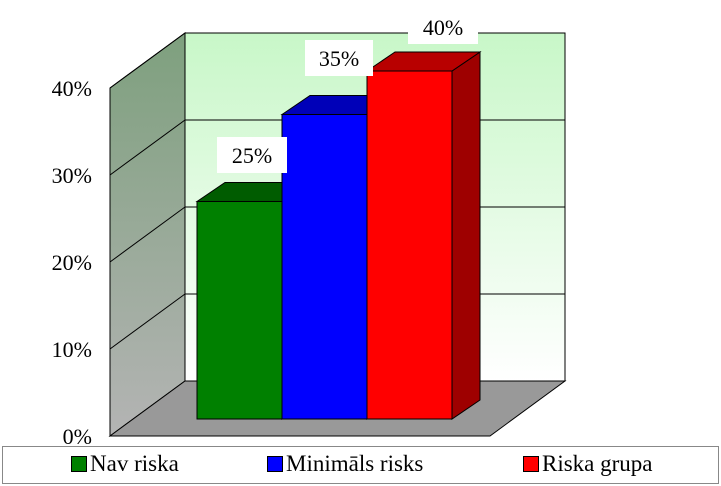  I want to click on legend-swatch-green, so click(79, 464).